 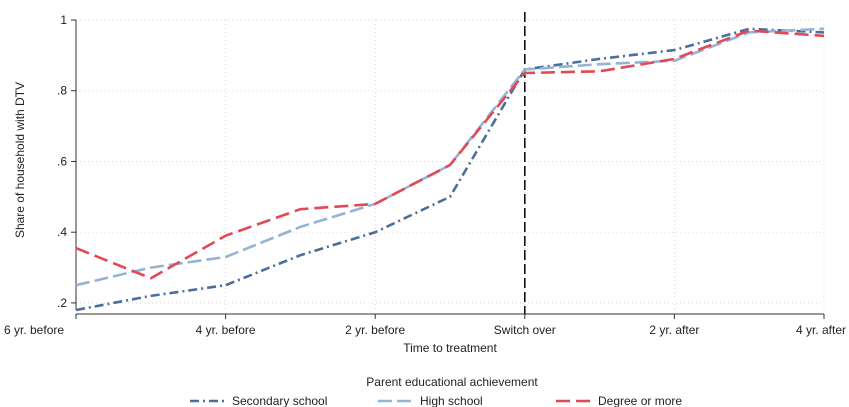 What do you see at coordinates (821, 330) in the screenshot?
I see `x-tick-label: 4 yr. after` at bounding box center [821, 330].